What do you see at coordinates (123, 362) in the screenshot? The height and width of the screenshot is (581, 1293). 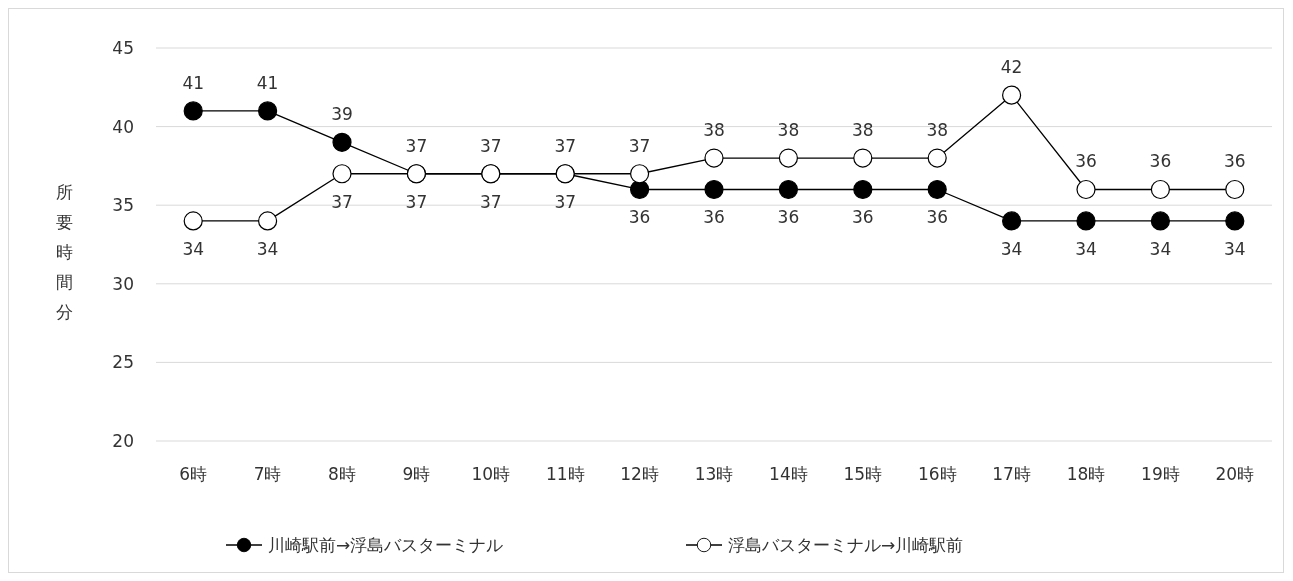 I see `y-tick-label: 25` at bounding box center [123, 362].